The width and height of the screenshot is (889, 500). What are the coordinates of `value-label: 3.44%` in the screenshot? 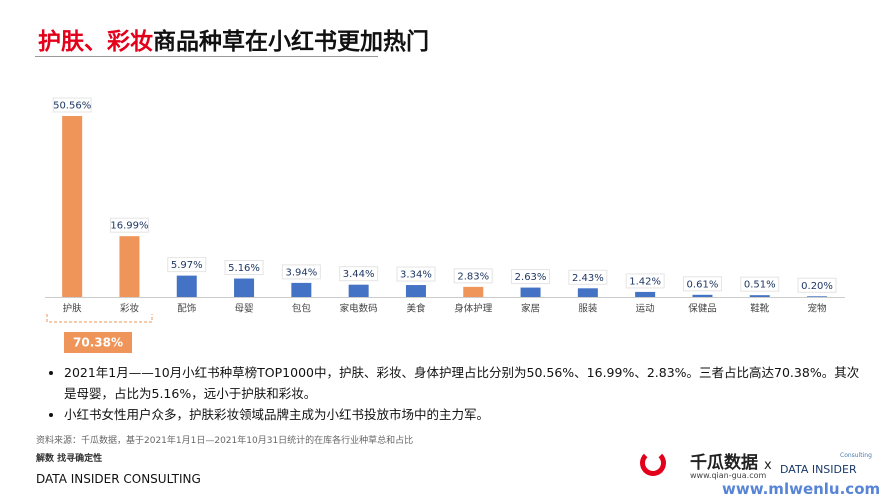 It's located at (359, 274).